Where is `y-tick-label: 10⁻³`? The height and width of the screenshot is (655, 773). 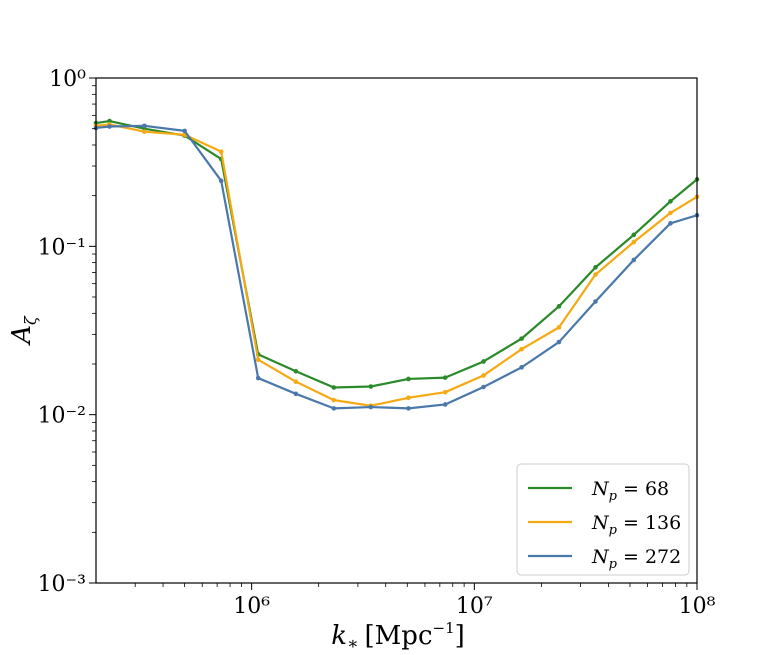 y-tick-label: 10⁻³ is located at coordinates (62, 584).